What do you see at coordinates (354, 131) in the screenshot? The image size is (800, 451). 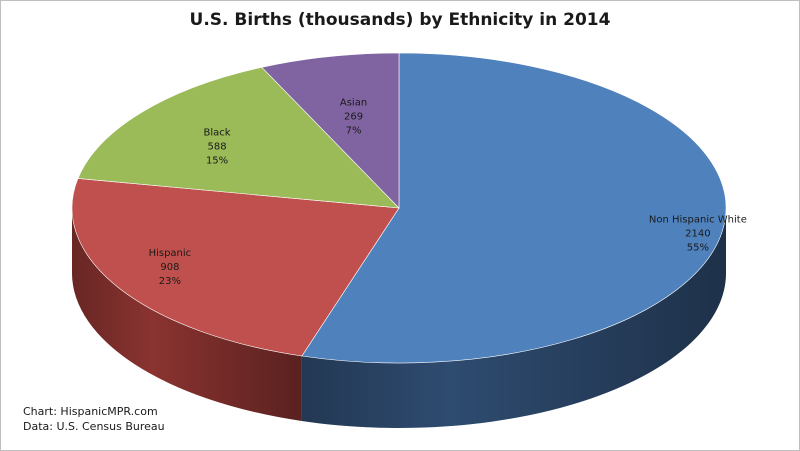 I see `slice-percent: 7%` at bounding box center [354, 131].